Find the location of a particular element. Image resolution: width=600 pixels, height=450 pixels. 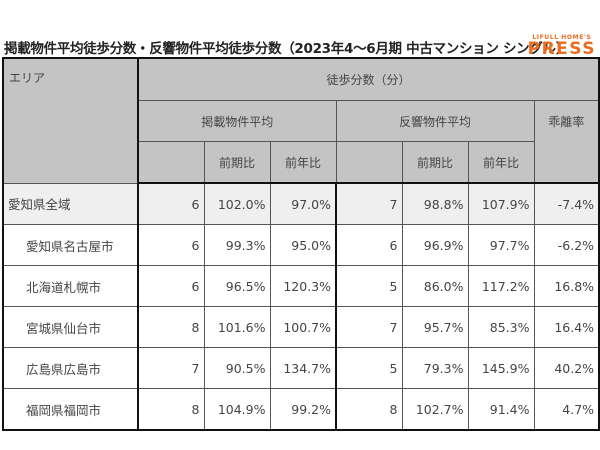

header-listed-yoy: 前年比 is located at coordinates (303, 162).